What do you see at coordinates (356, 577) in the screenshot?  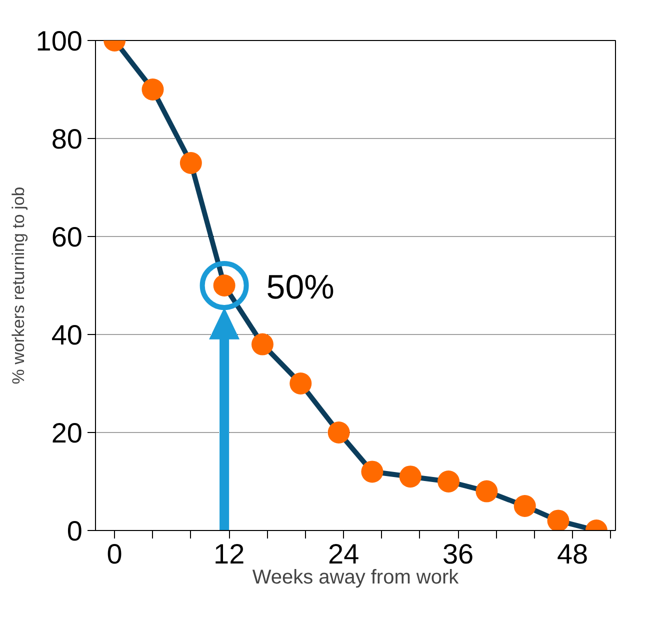 I see `x-axis-title: Weeks away from work` at bounding box center [356, 577].